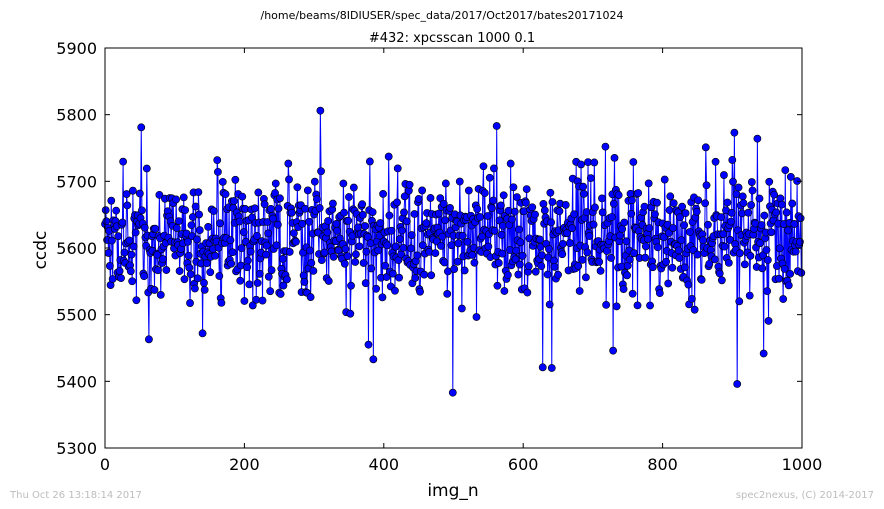 Image resolution: width=884 pixels, height=509 pixels. What do you see at coordinates (523, 464) in the screenshot?
I see `x-tick-label: 600` at bounding box center [523, 464].